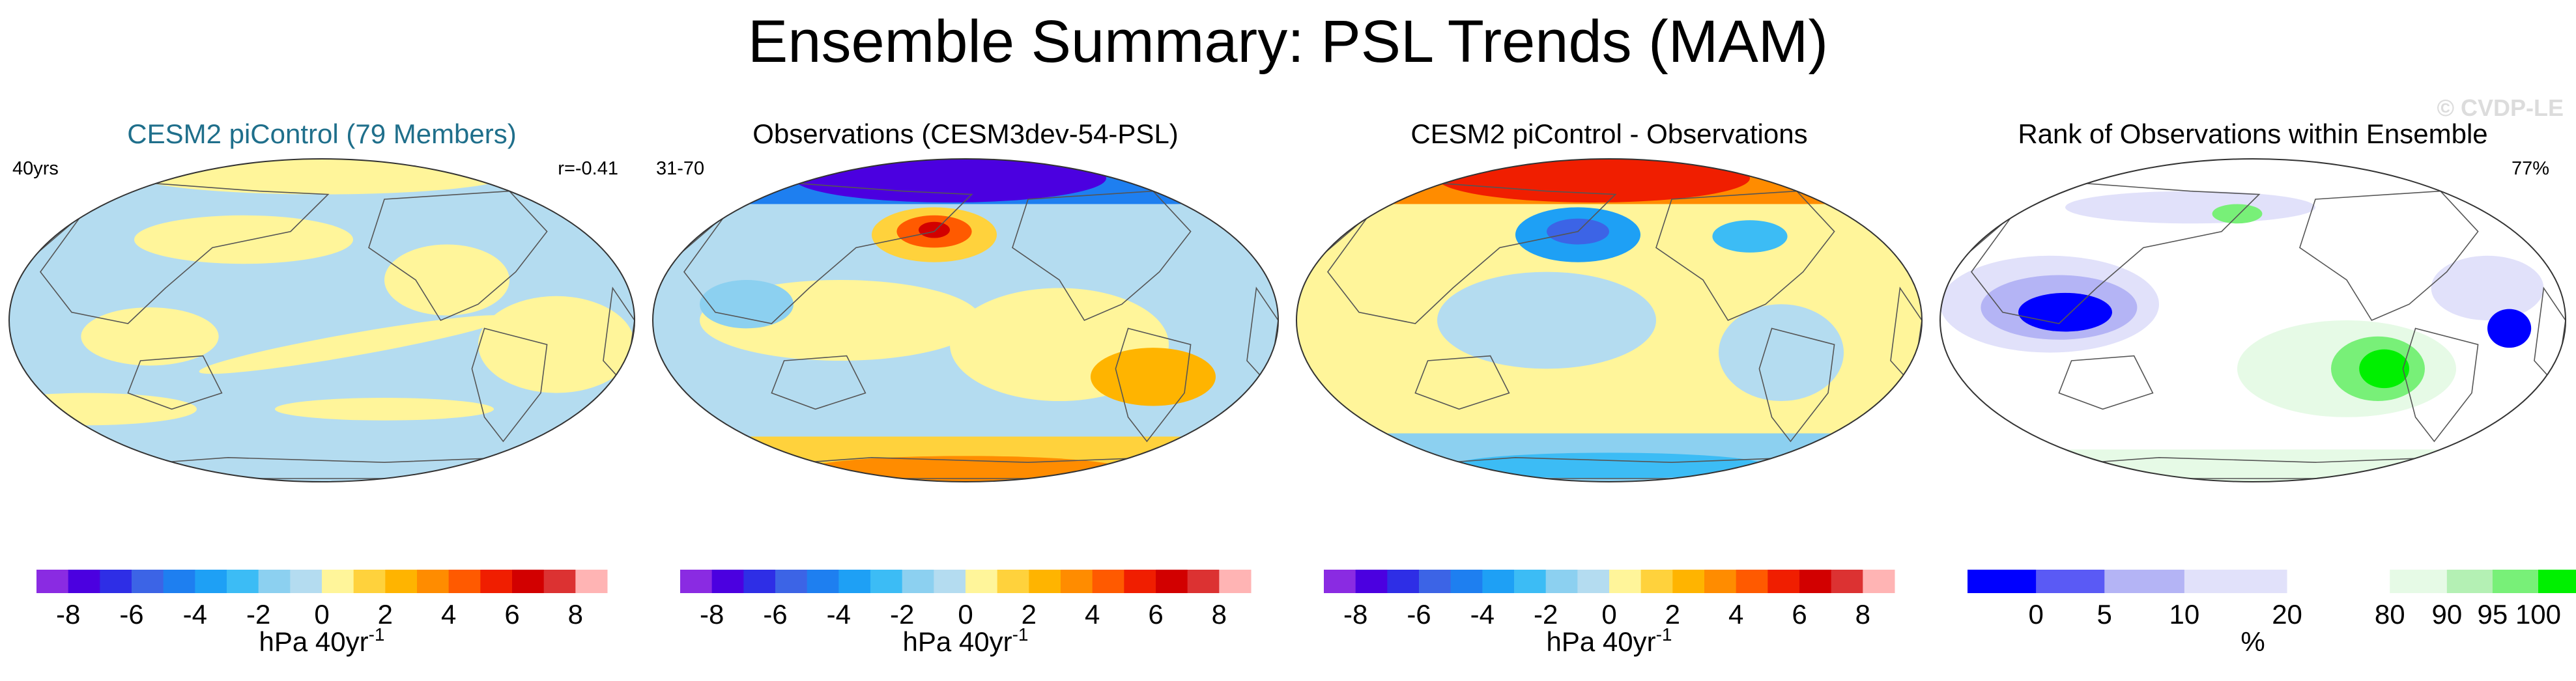 This screenshot has height=681, width=2576. Describe the element at coordinates (1482, 614) in the screenshot. I see `colorbar-tick-label: -4` at that location.